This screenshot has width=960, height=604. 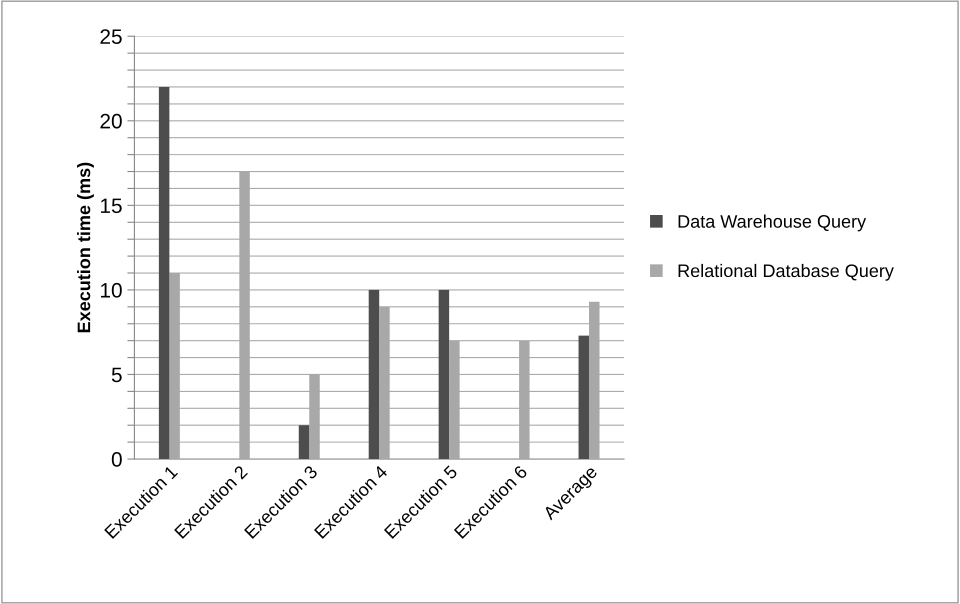 What do you see at coordinates (786, 272) in the screenshot?
I see `legend-label: Relational Database Query` at bounding box center [786, 272].